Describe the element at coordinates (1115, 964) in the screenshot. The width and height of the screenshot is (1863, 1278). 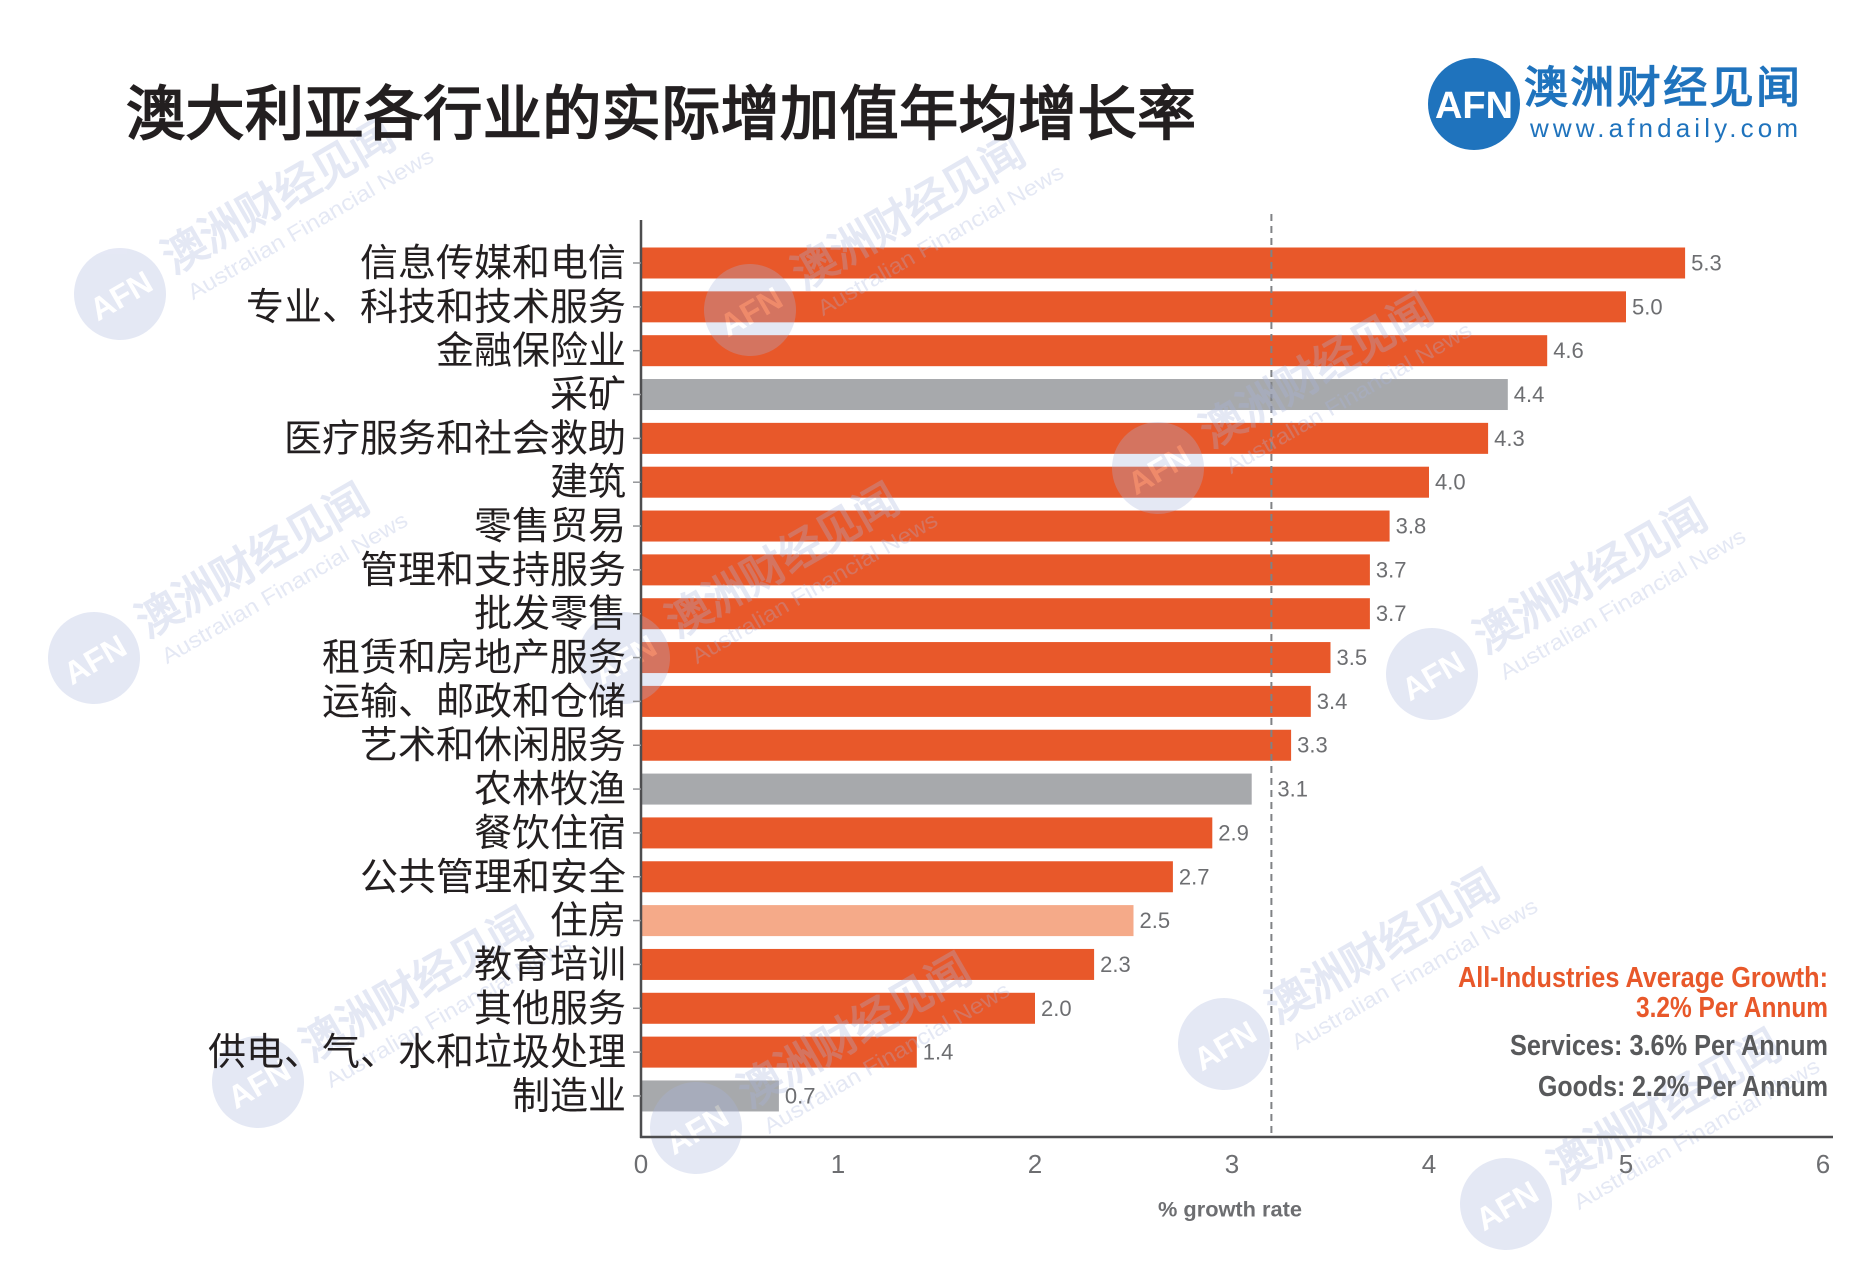
I see `value-label: 2.3` at that location.